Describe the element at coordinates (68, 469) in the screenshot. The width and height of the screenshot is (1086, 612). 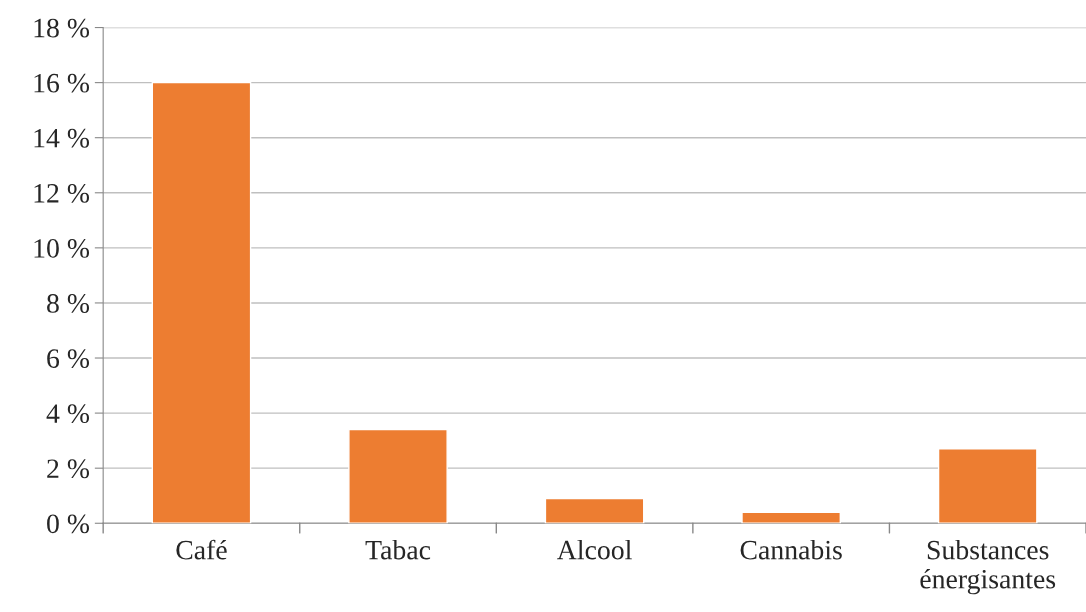
I see `y-tick-label: 2 %` at that location.